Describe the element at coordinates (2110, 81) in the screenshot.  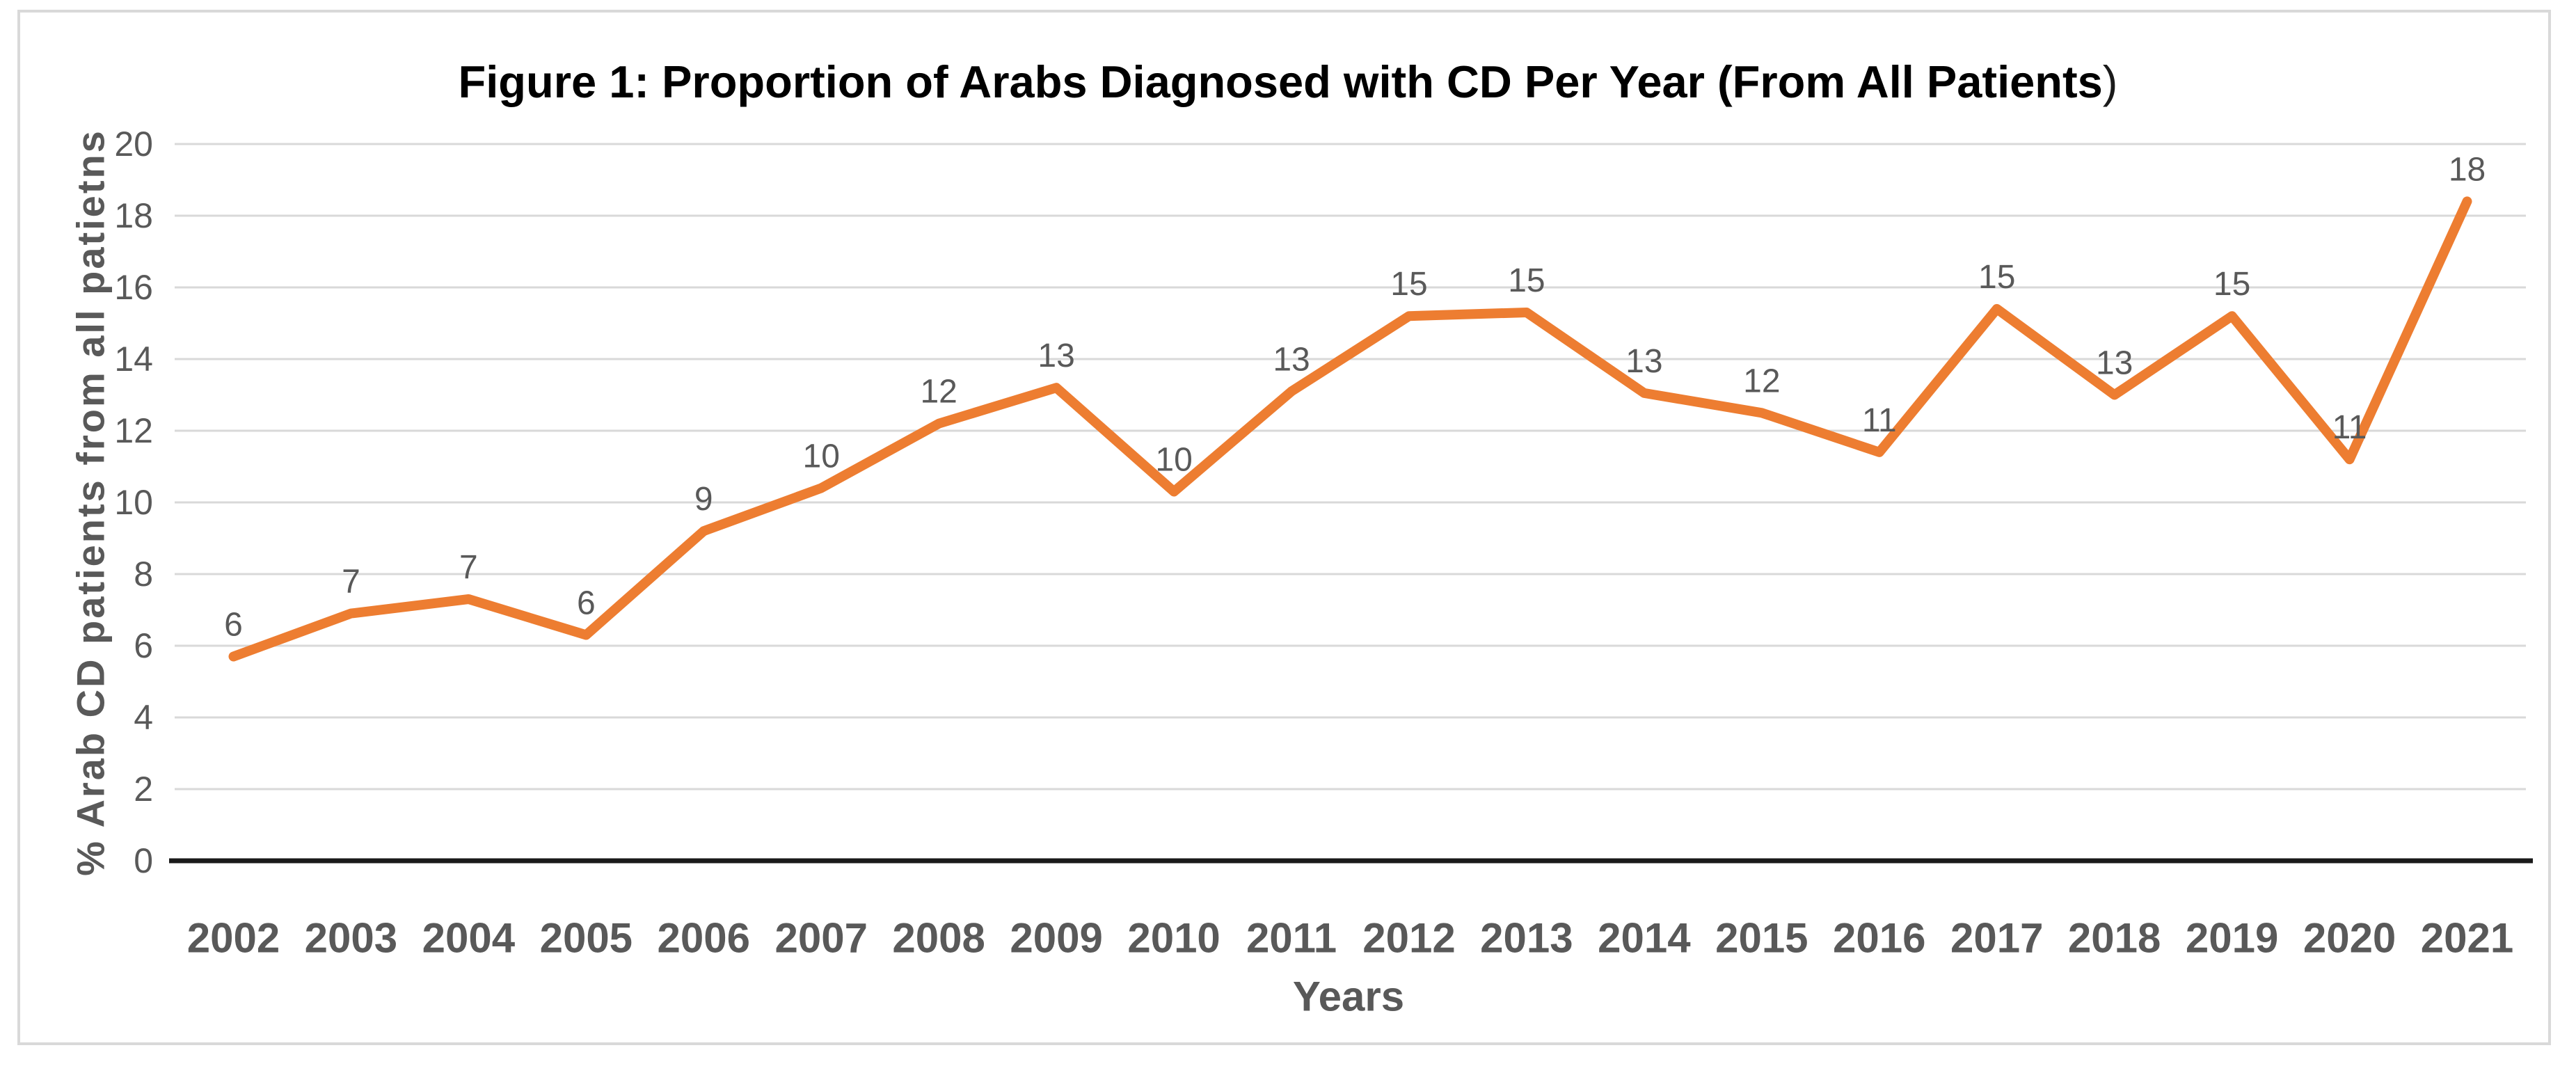
I see `chart-title-paren: )` at that location.